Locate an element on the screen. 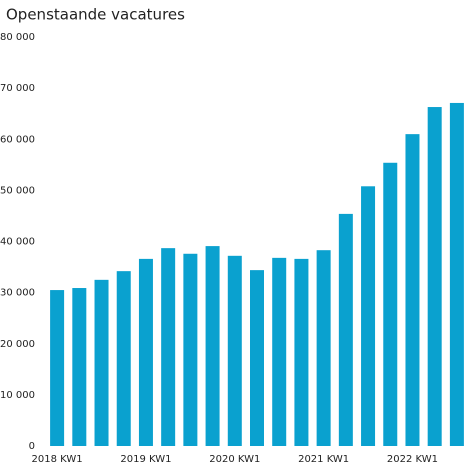 The image size is (474, 474). y-tick-label: 40 000 is located at coordinates (17, 242).